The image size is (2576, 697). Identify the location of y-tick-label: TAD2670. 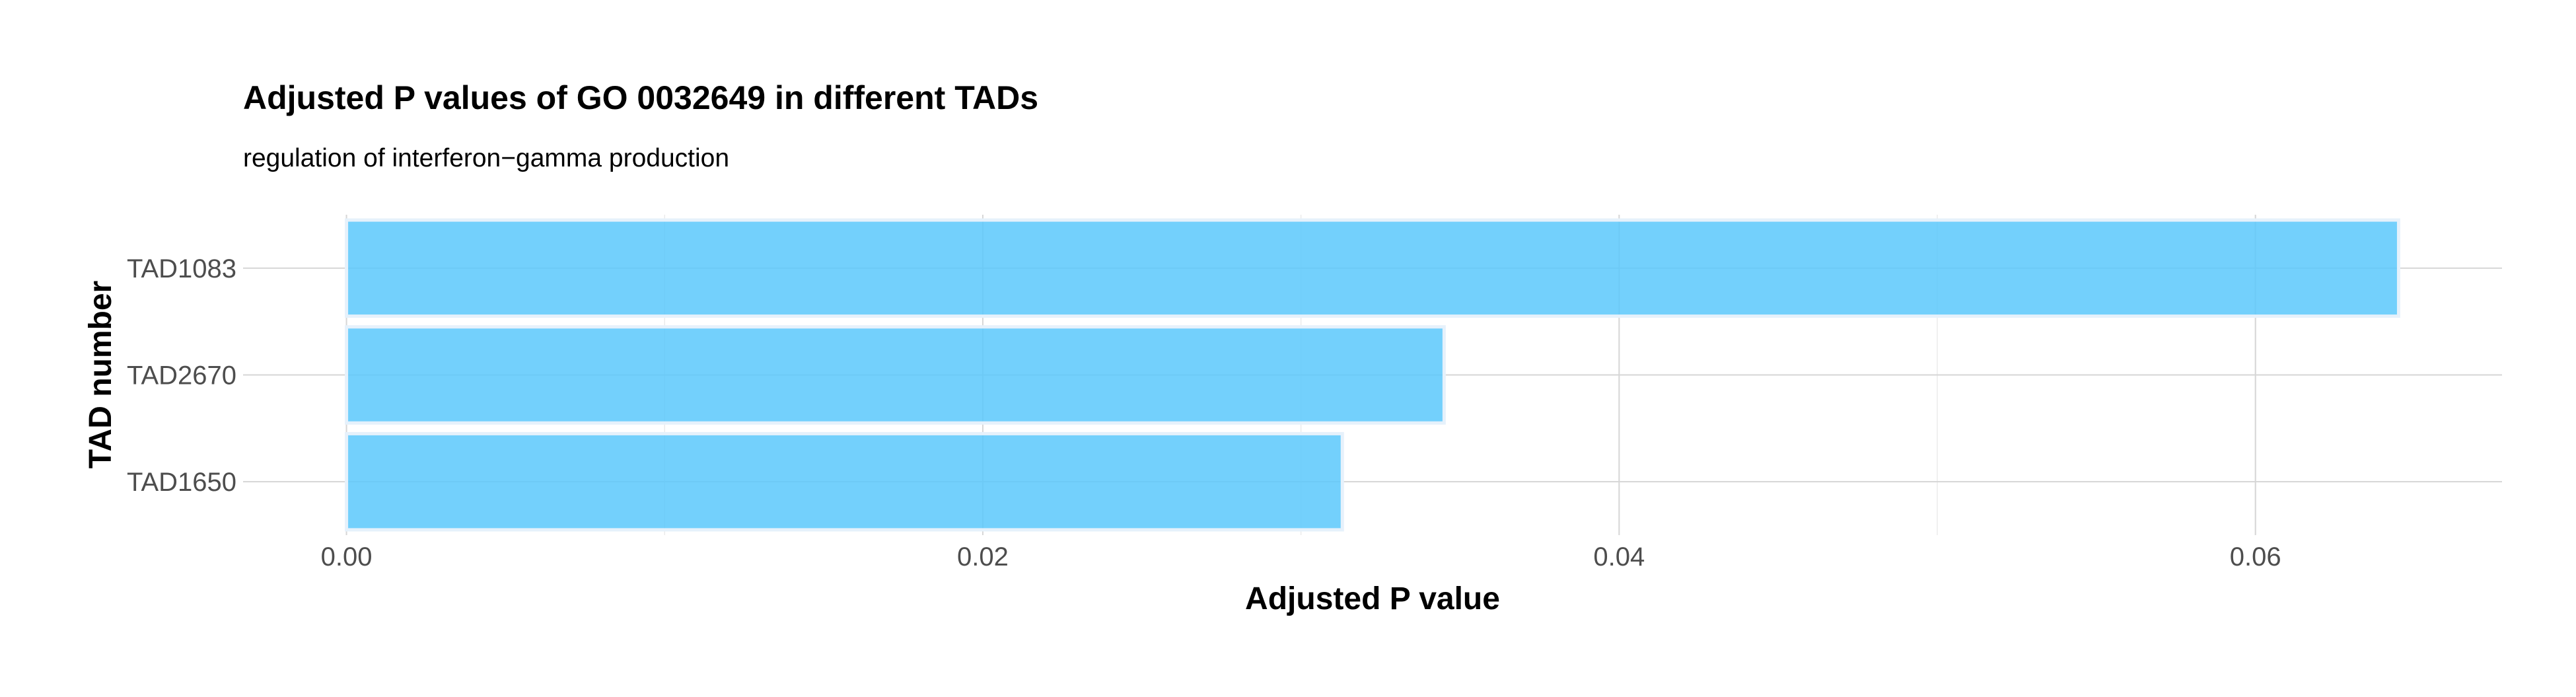
(182, 376).